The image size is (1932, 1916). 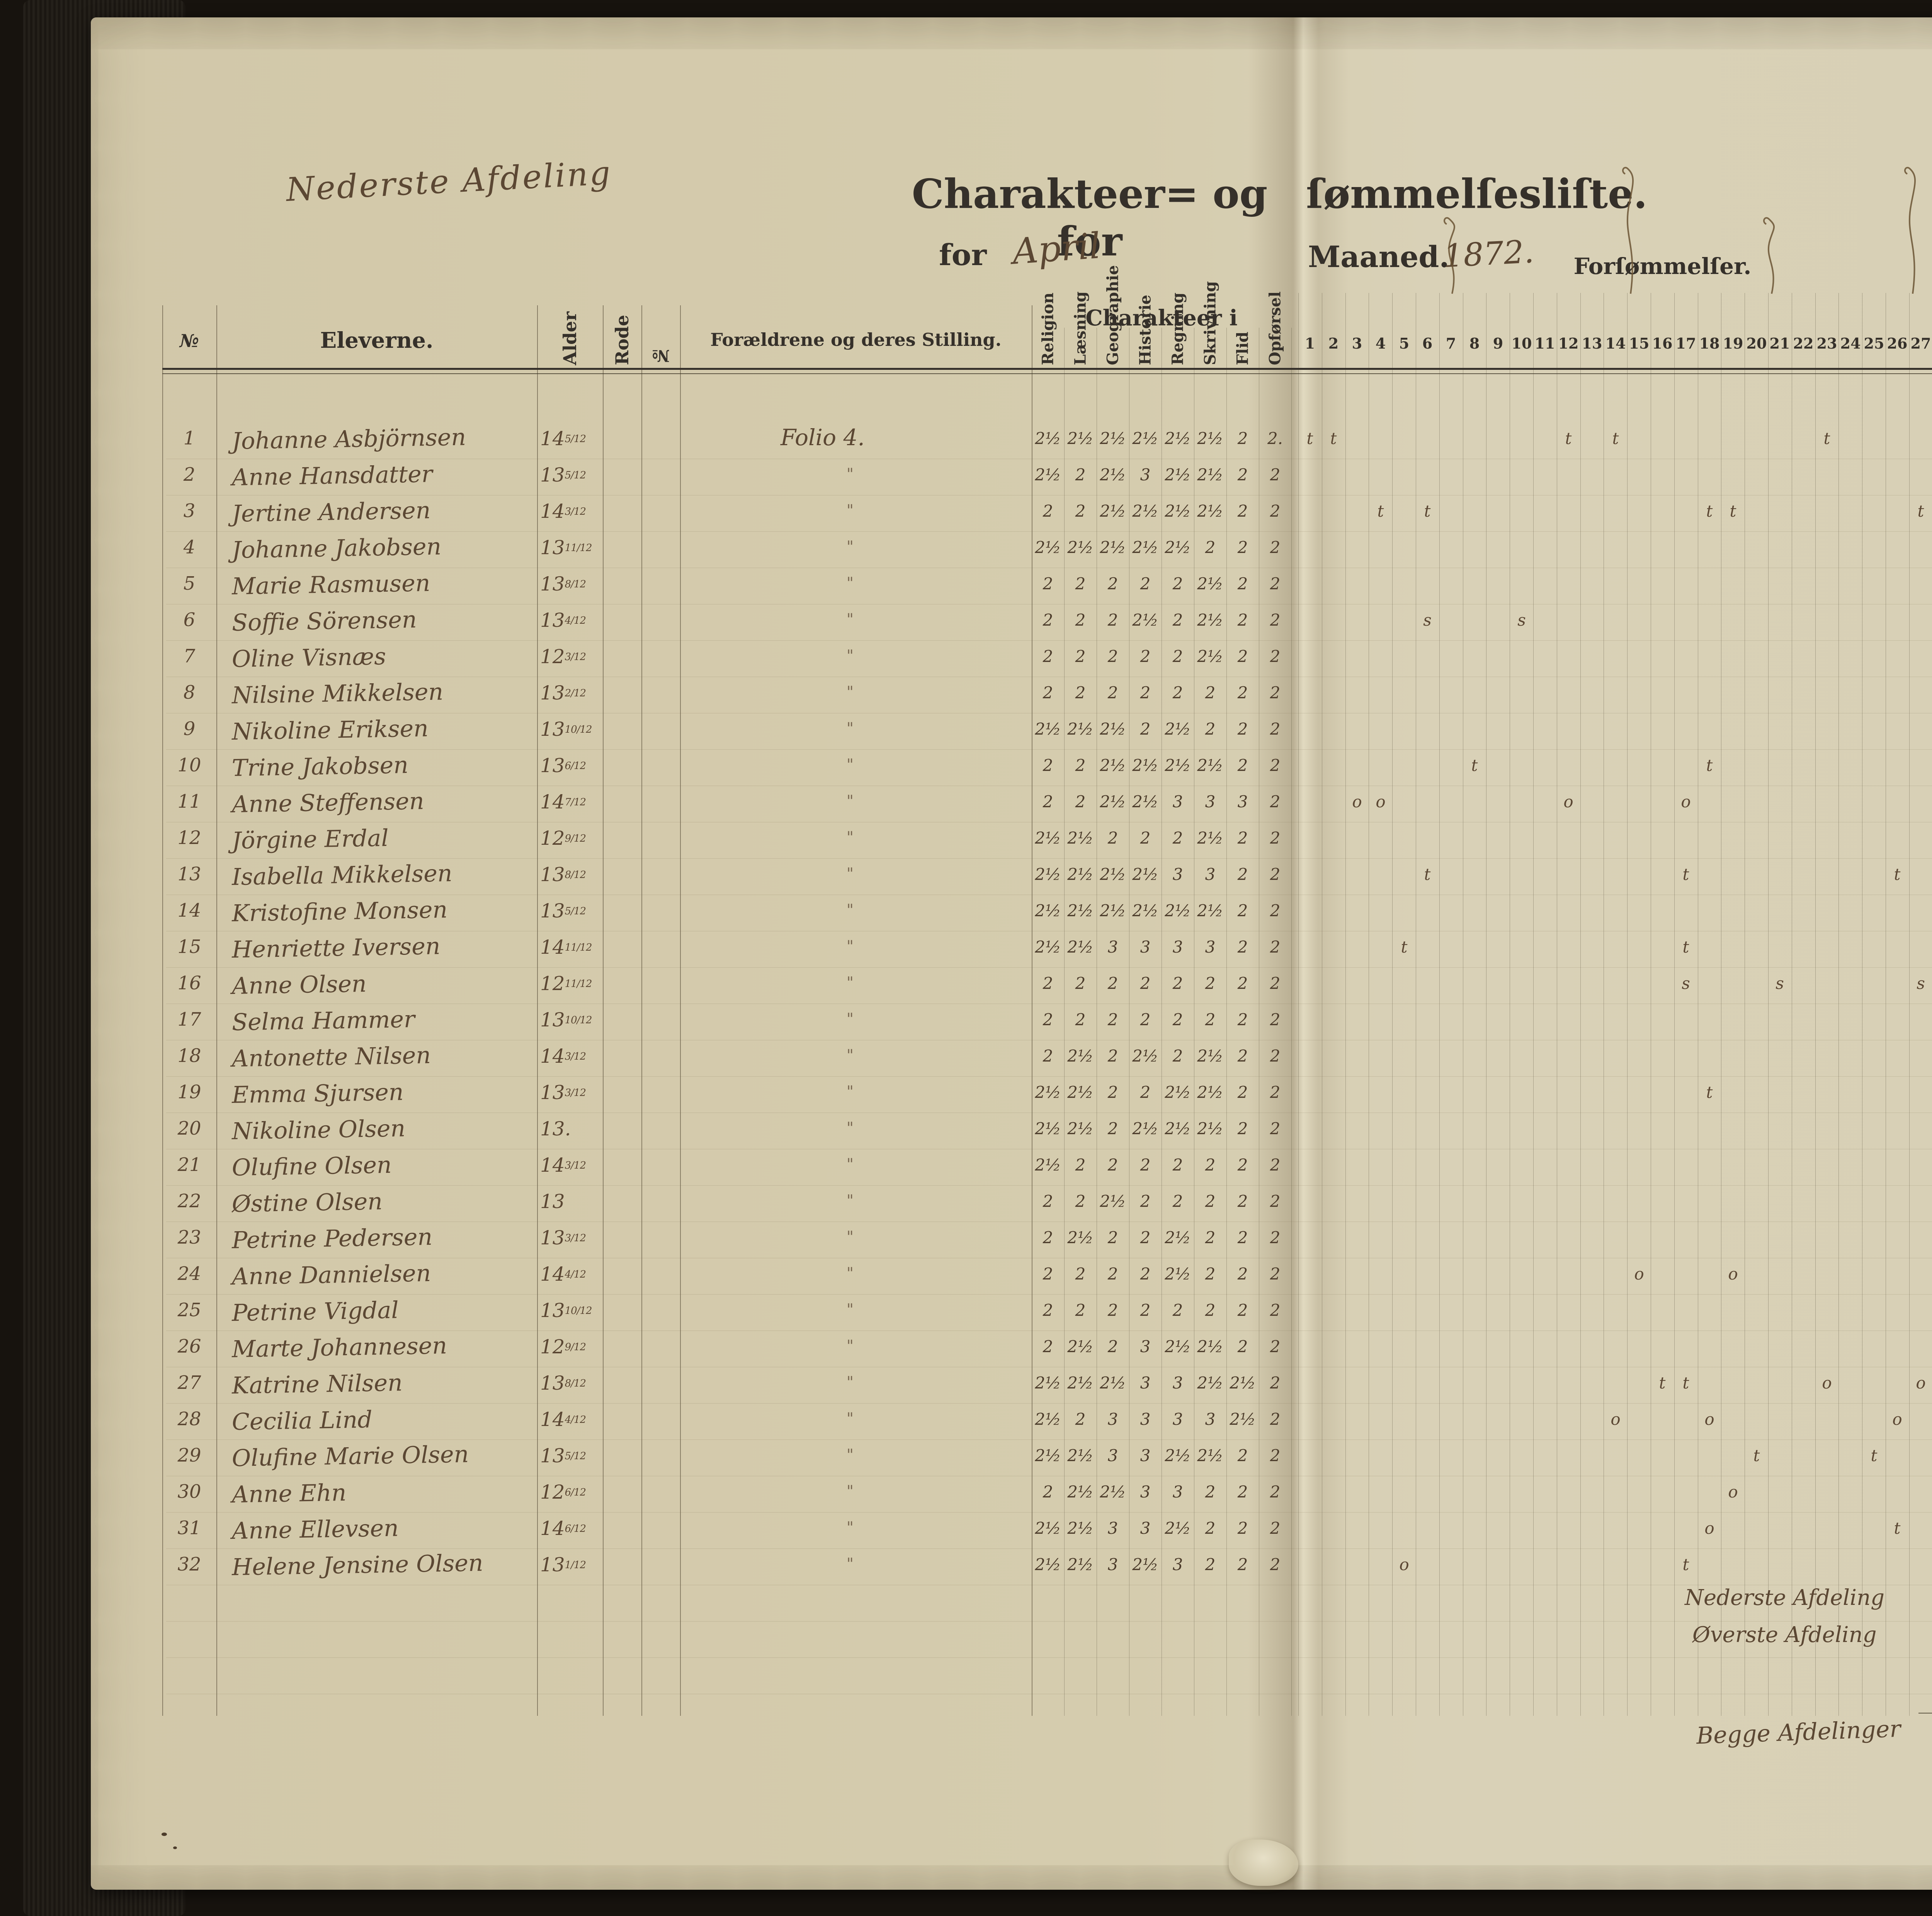 What do you see at coordinates (1227, 1022) in the screenshot?
I see `grade-column-rule` at bounding box center [1227, 1022].